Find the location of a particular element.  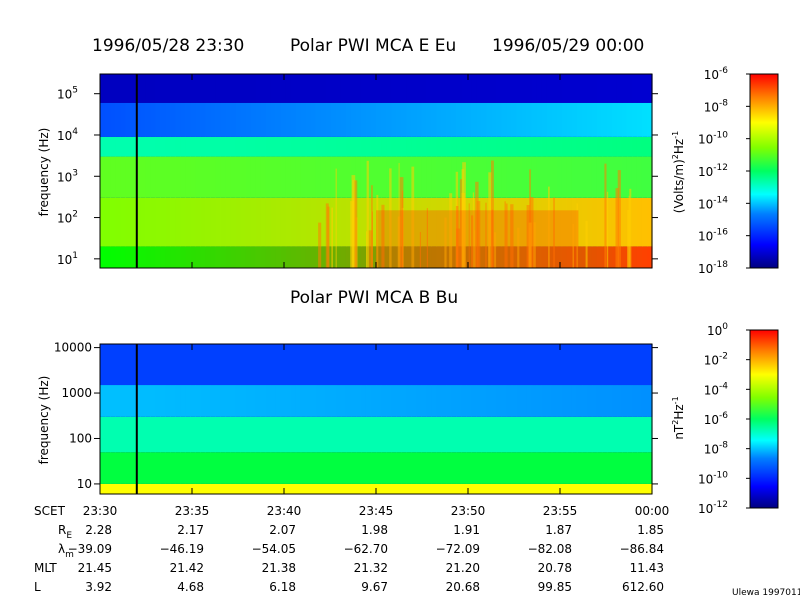

colorbar-tick-label: 10⁻¹⁰ is located at coordinates (713, 139).